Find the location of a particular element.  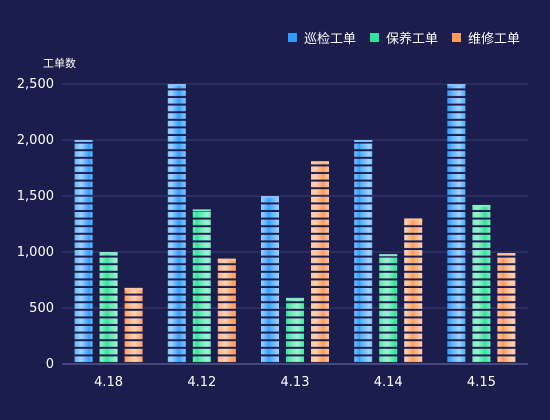

x-tick-label: 4.12 is located at coordinates (201, 382).